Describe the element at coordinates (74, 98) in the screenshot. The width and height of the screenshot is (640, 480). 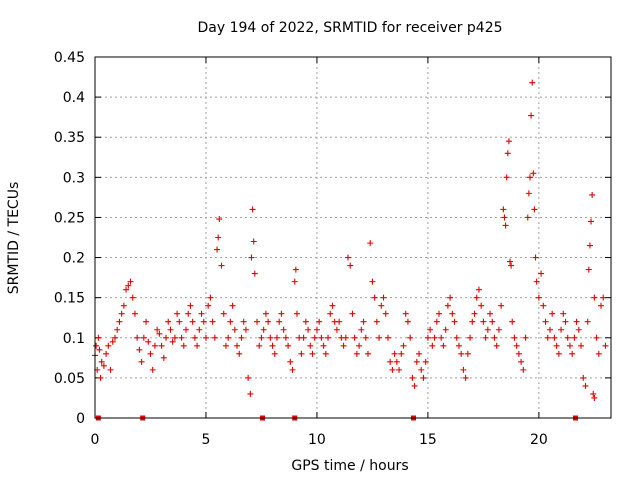
I see `y-tick-label: 0.4` at that location.